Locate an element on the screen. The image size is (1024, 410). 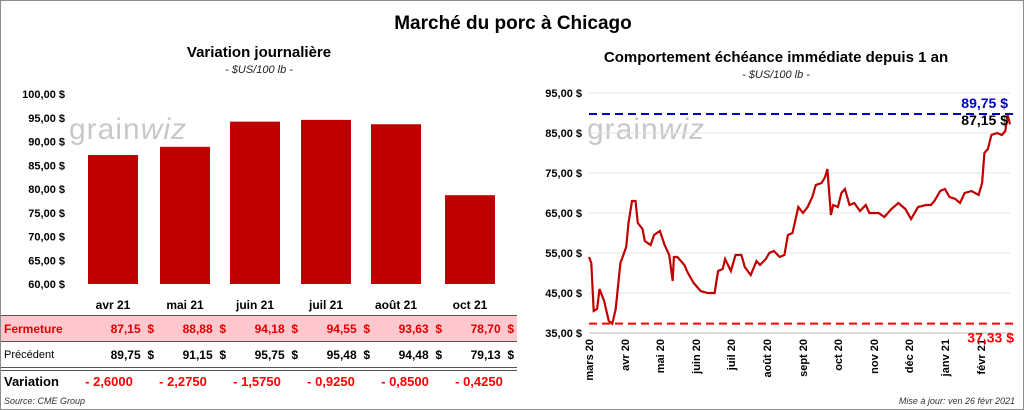
previous-cell: 95,75 $ is located at coordinates (276, 354).